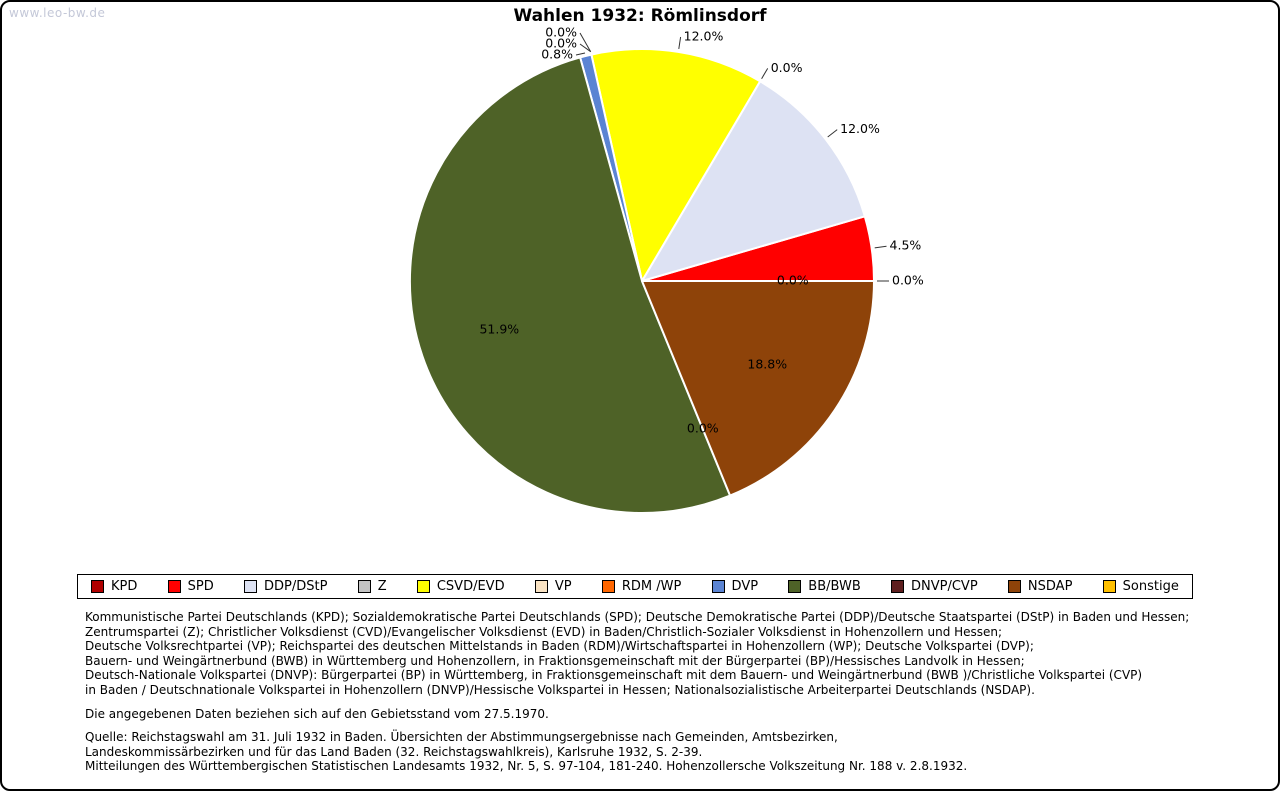 The image size is (1280, 791). What do you see at coordinates (944, 586) in the screenshot?
I see `legend-label-dnvp-cvp: DNVP/CVP` at bounding box center [944, 586].